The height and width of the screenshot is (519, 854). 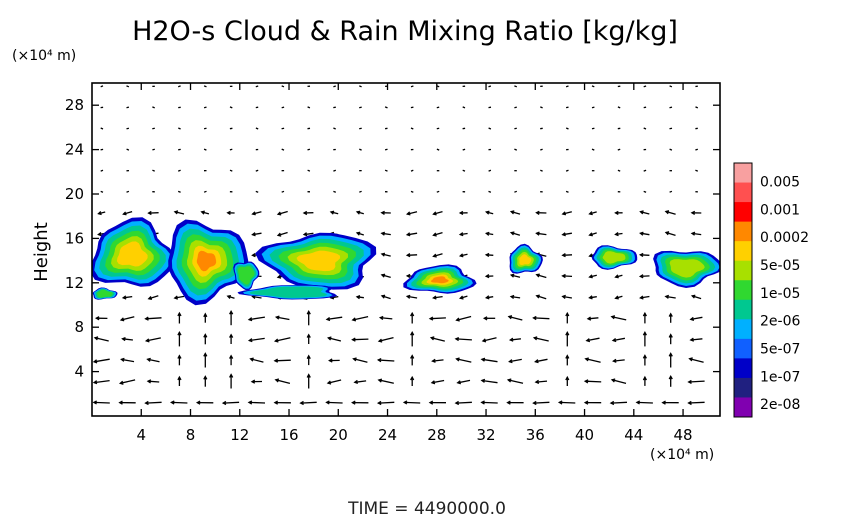 I want to click on cloud-region, so click(x=105, y=293).